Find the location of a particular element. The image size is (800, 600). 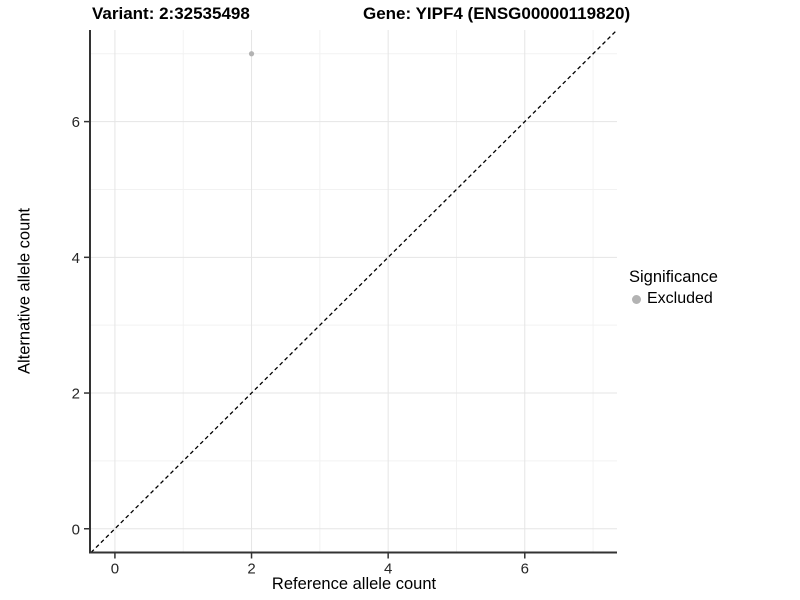

legend-item-excluded: Excluded is located at coordinates (673, 299).